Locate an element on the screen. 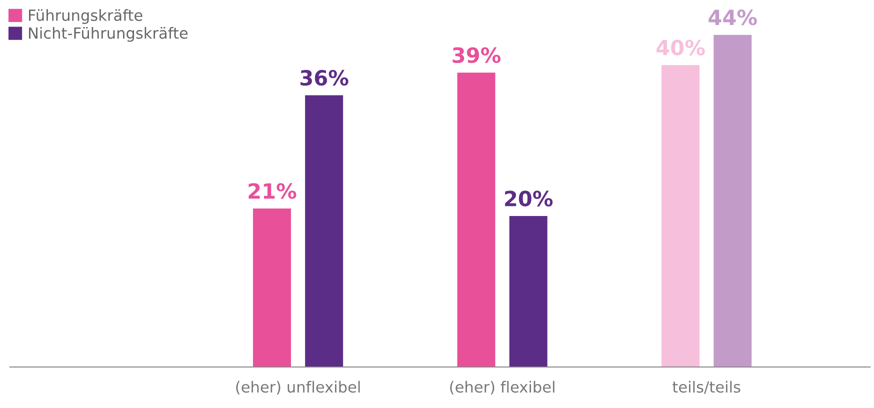  data-label: 44% is located at coordinates (732, 18).